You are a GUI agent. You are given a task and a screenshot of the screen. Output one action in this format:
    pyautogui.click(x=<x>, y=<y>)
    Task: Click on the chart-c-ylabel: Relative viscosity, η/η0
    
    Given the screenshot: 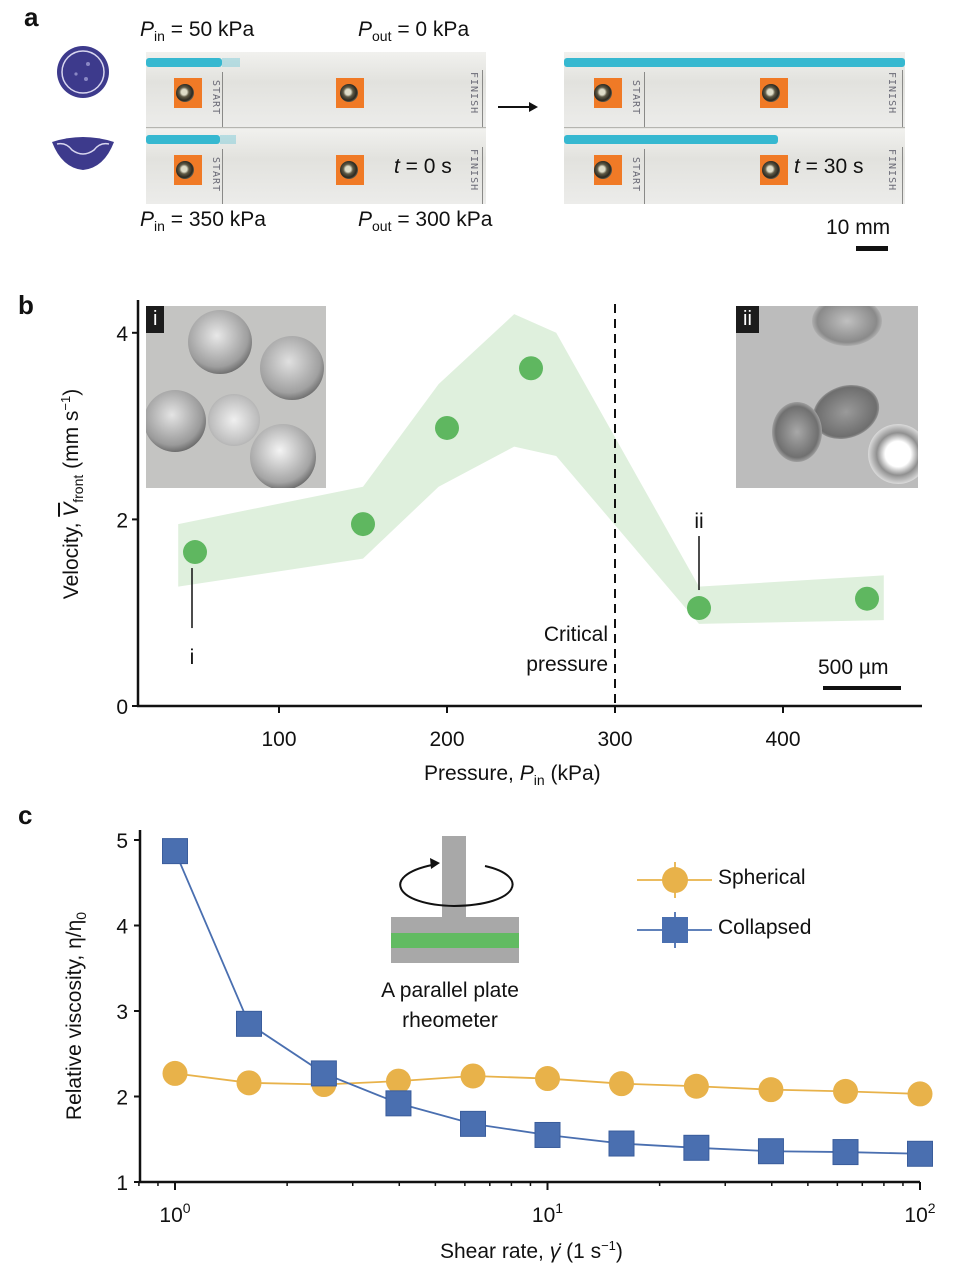 What is the action you would take?
    pyautogui.click(x=76, y=1016)
    